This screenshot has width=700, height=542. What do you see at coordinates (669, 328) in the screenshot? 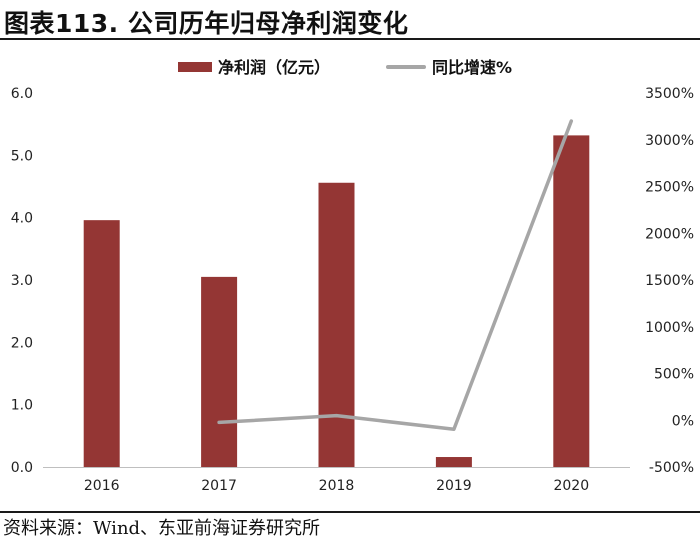
I see `y-right-tick-label: 1000%` at bounding box center [669, 328].